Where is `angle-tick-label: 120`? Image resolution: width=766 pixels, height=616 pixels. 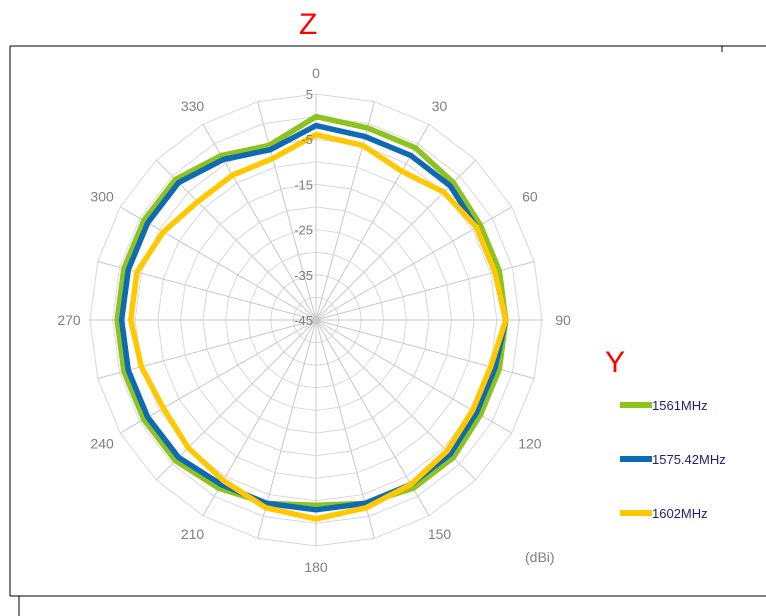 angle-tick-label: 120 is located at coordinates (530, 444).